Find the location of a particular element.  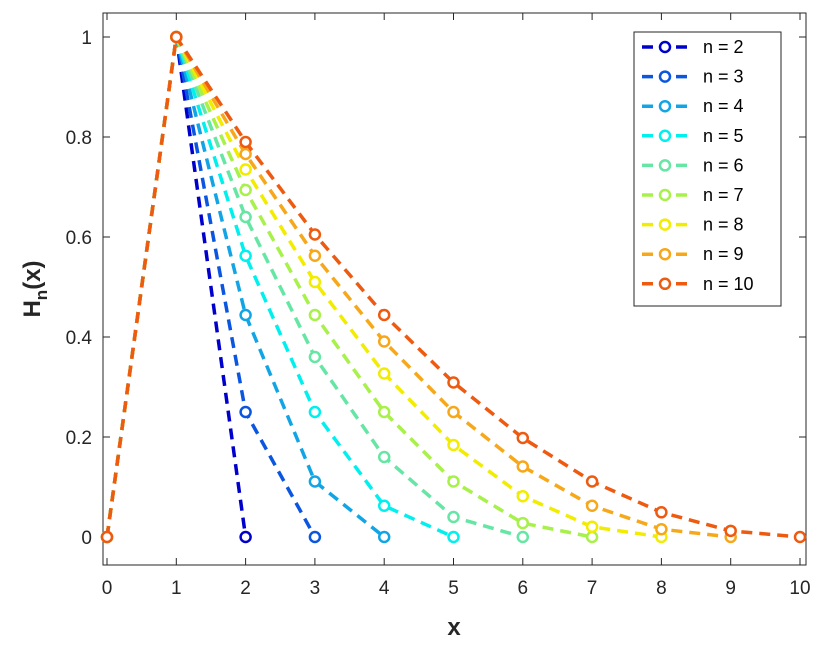

y-tick-label: 0.2 is located at coordinates (79, 438).